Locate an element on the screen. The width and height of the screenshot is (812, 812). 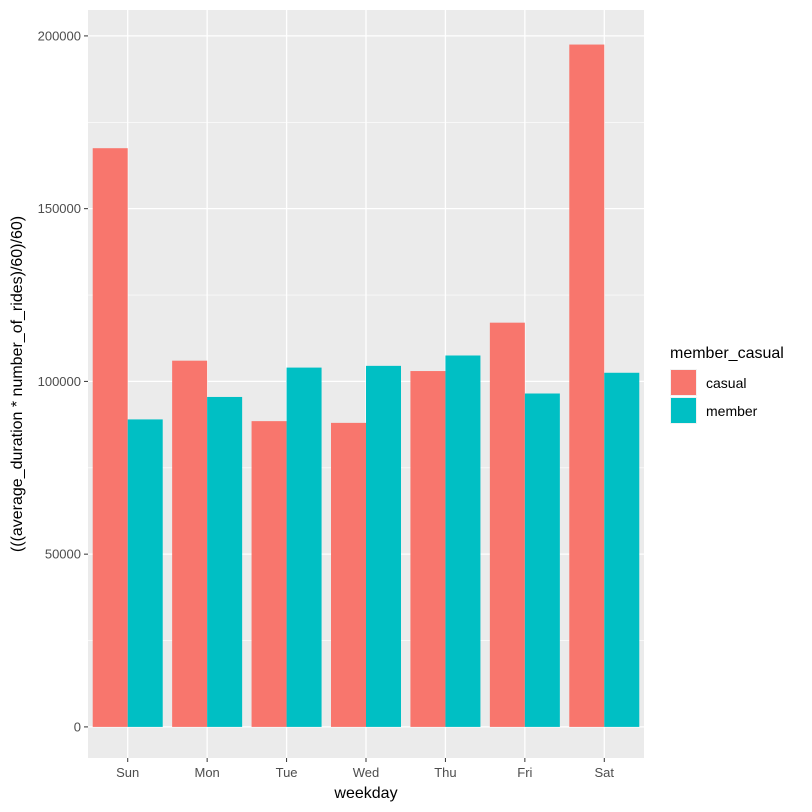
legend-label-member: member is located at coordinates (732, 411).